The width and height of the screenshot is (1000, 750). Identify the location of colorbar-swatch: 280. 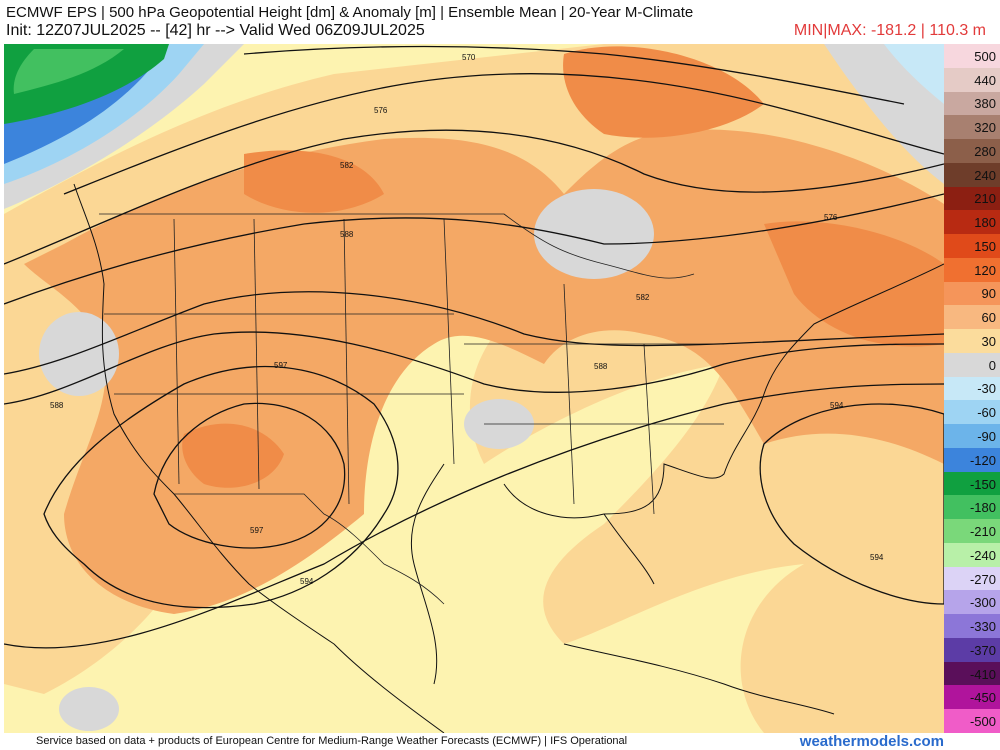
(972, 151).